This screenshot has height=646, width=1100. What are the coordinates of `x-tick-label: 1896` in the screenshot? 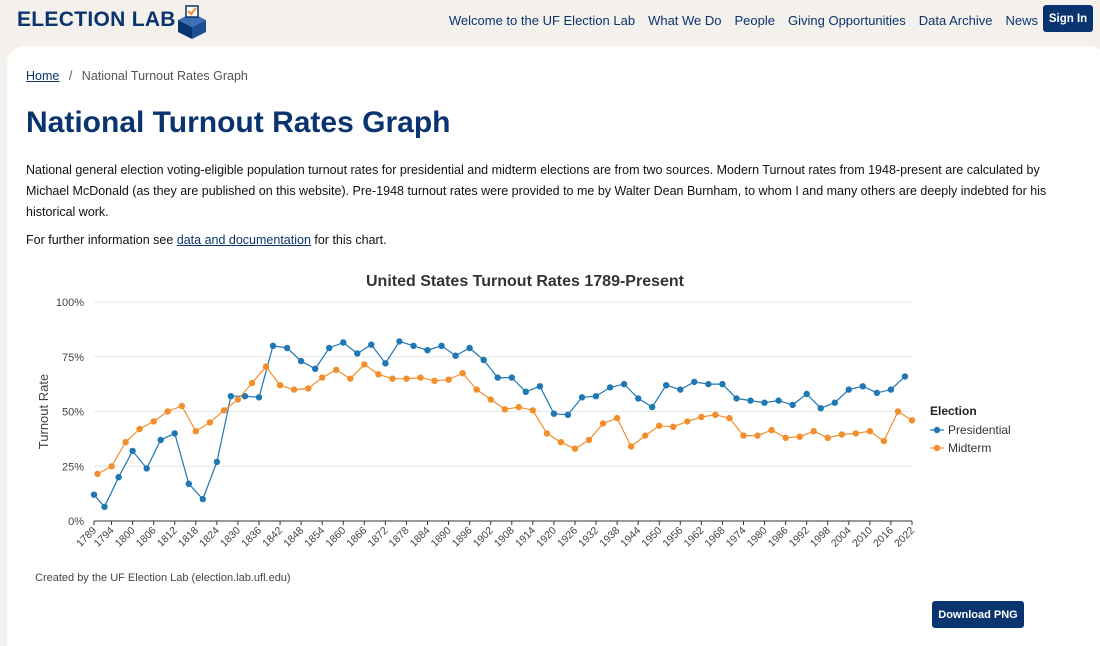 It's located at (462, 537).